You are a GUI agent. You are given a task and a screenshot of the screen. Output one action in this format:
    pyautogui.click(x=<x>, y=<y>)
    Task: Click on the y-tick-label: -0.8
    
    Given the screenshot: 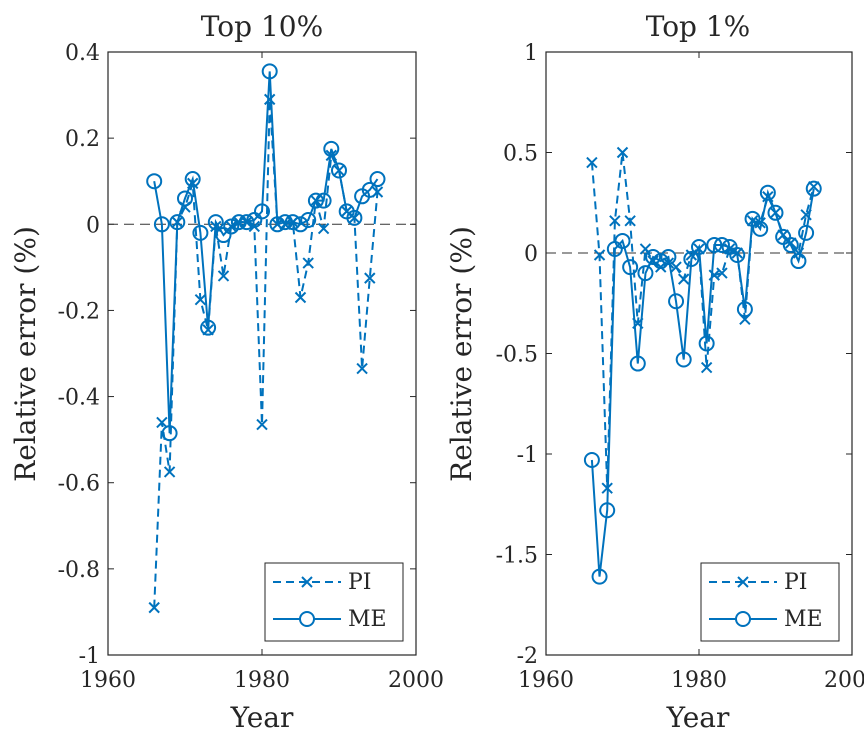 What is the action you would take?
    pyautogui.click(x=79, y=570)
    